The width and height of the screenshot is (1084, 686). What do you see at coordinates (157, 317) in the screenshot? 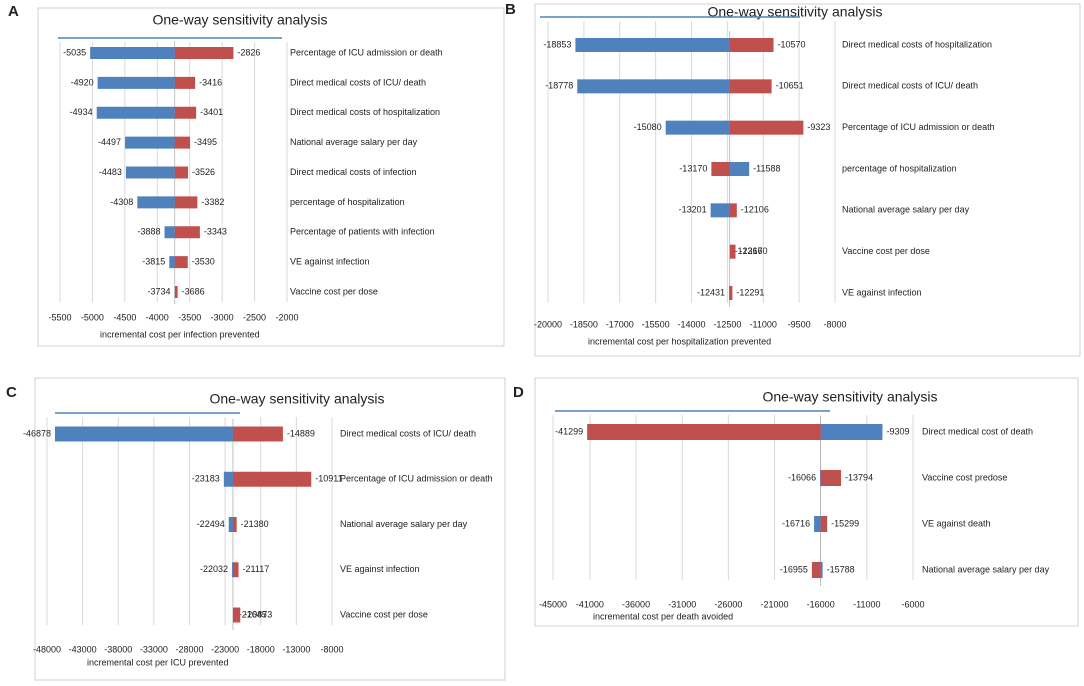
I see `x-tick-label: -4000` at bounding box center [157, 317].